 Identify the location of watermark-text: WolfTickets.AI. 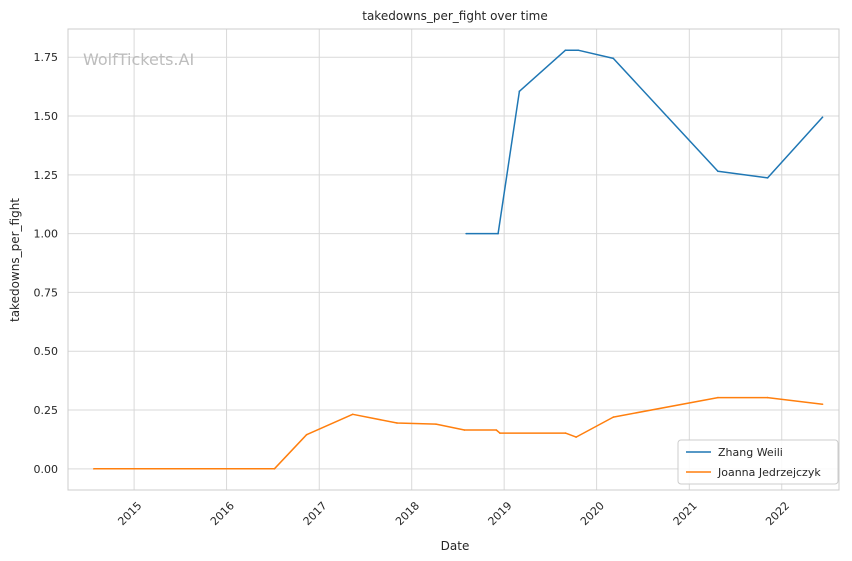
(138, 59).